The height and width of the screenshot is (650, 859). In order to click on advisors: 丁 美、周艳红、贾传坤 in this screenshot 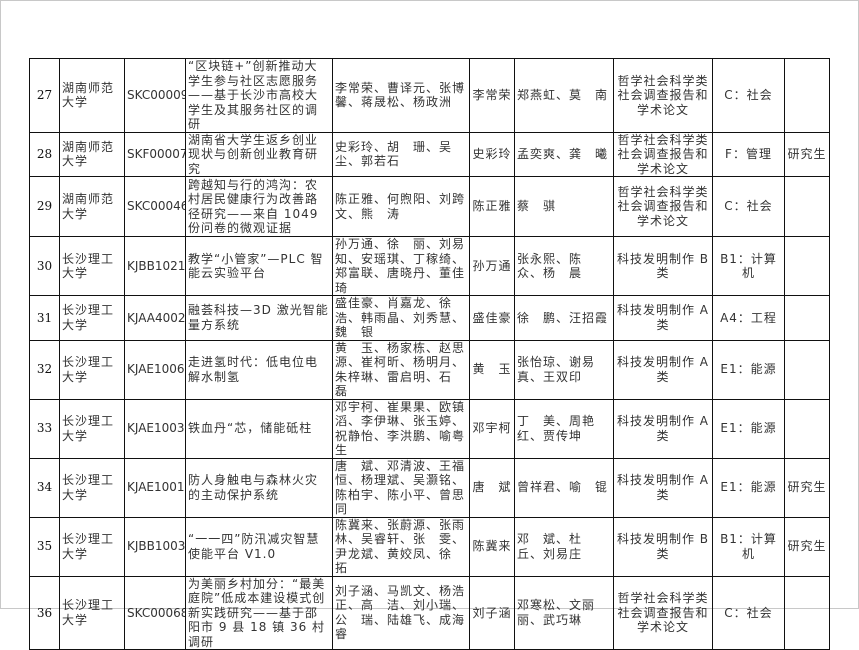, I will do `click(564, 428)`.